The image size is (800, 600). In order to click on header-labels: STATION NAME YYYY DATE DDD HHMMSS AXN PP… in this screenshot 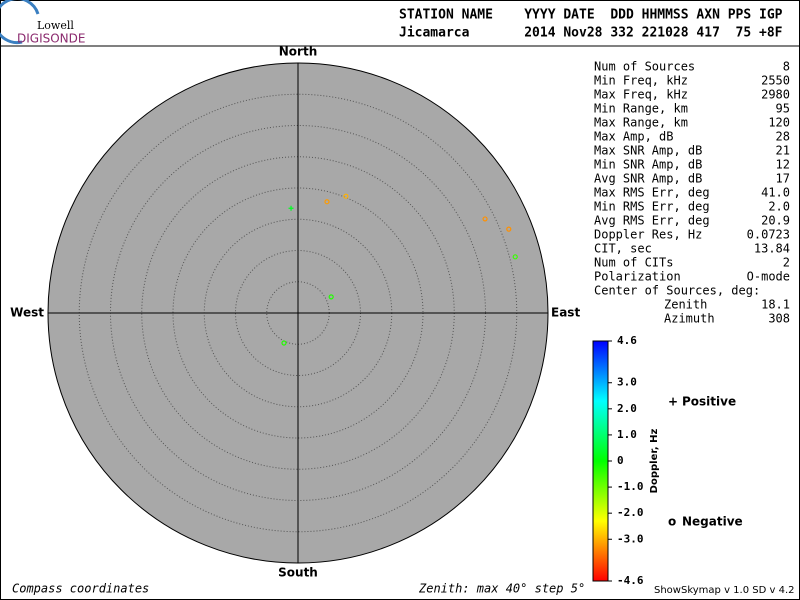, I will do `click(591, 15)`.